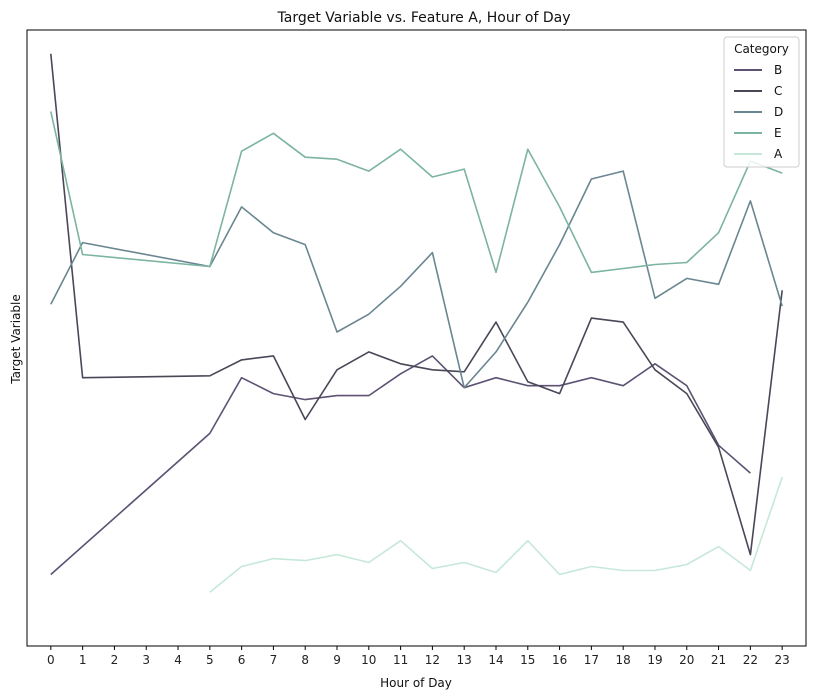 The height and width of the screenshot is (699, 814). I want to click on legend-box, so click(761, 102).